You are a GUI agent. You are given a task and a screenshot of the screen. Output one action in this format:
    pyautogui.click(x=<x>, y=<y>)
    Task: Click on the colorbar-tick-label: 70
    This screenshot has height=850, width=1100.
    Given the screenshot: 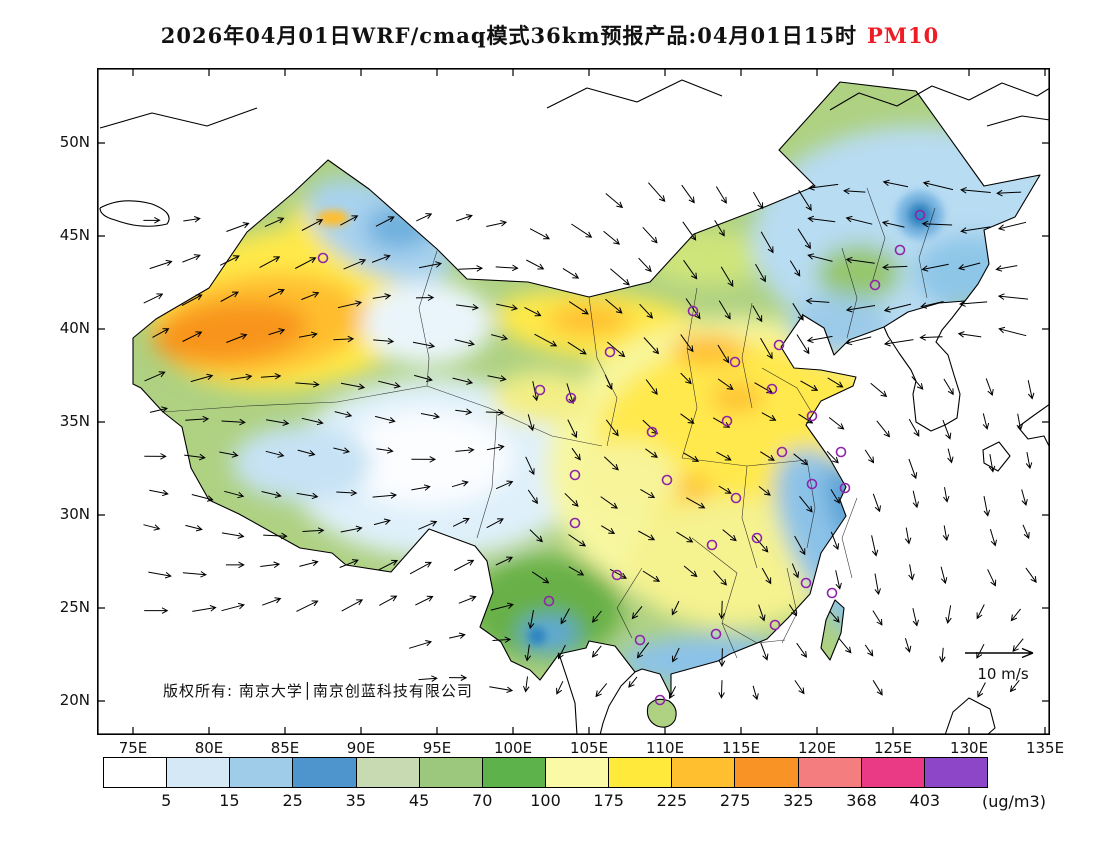 What is the action you would take?
    pyautogui.click(x=482, y=800)
    